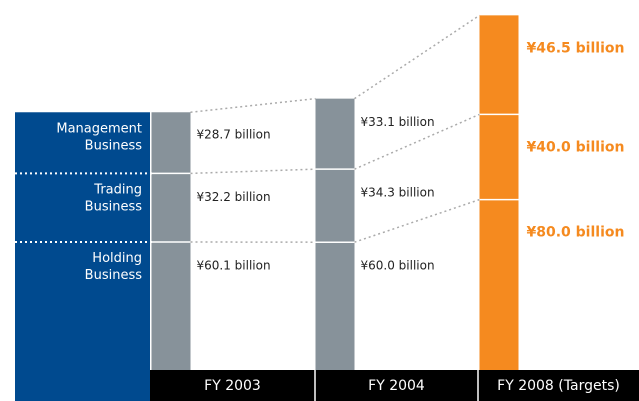  I want to click on value-label: ¥28.7 billion, so click(234, 134).